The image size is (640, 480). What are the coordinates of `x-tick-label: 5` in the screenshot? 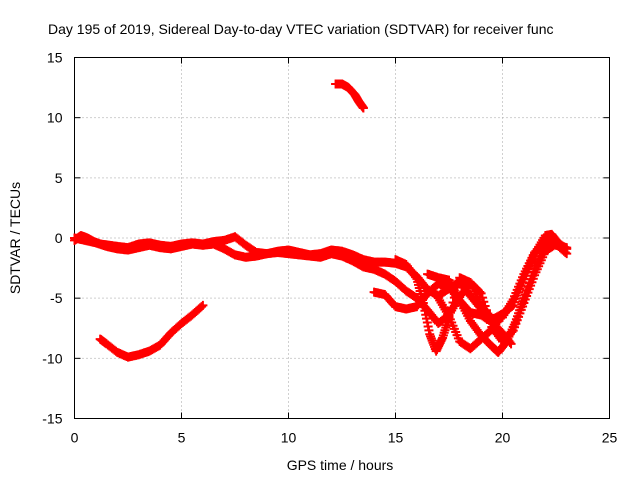 It's located at (182, 438).